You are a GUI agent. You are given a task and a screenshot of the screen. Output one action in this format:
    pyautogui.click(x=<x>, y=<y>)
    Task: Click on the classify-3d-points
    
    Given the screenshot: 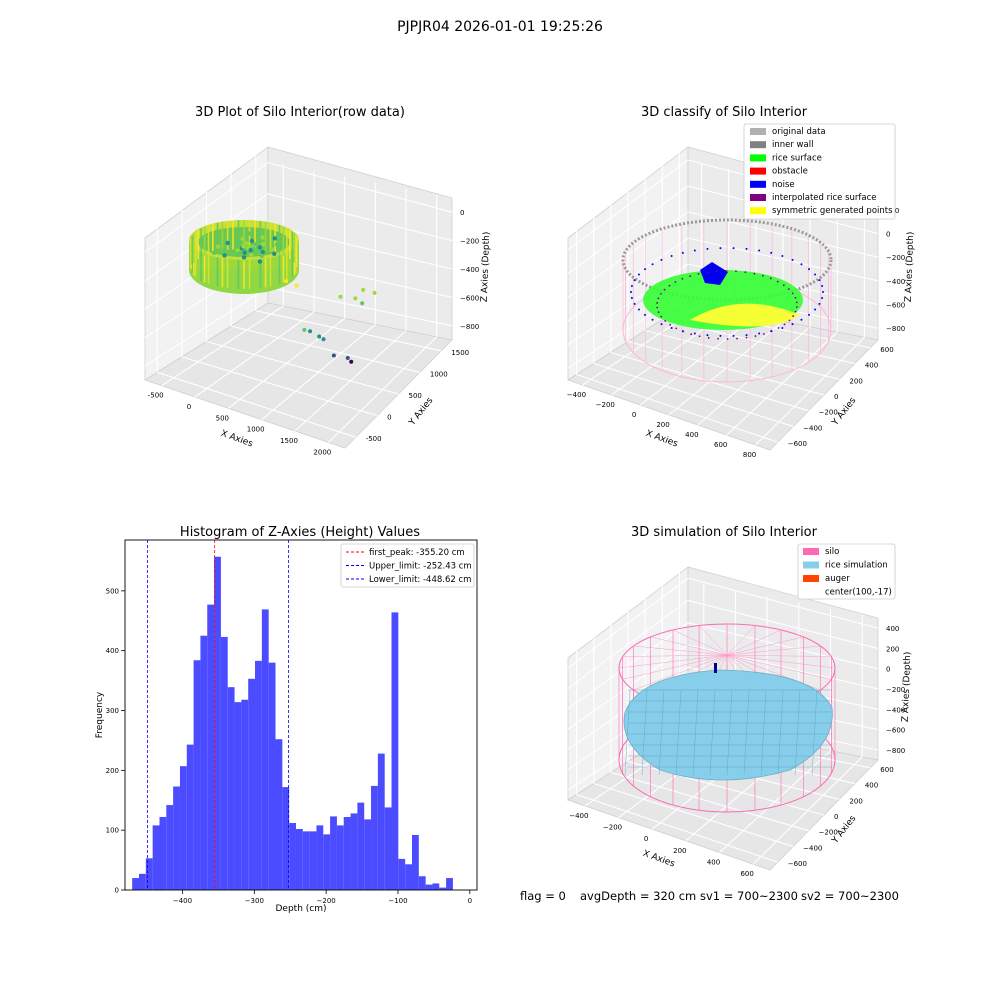 What is the action you would take?
    pyautogui.click(x=727, y=300)
    